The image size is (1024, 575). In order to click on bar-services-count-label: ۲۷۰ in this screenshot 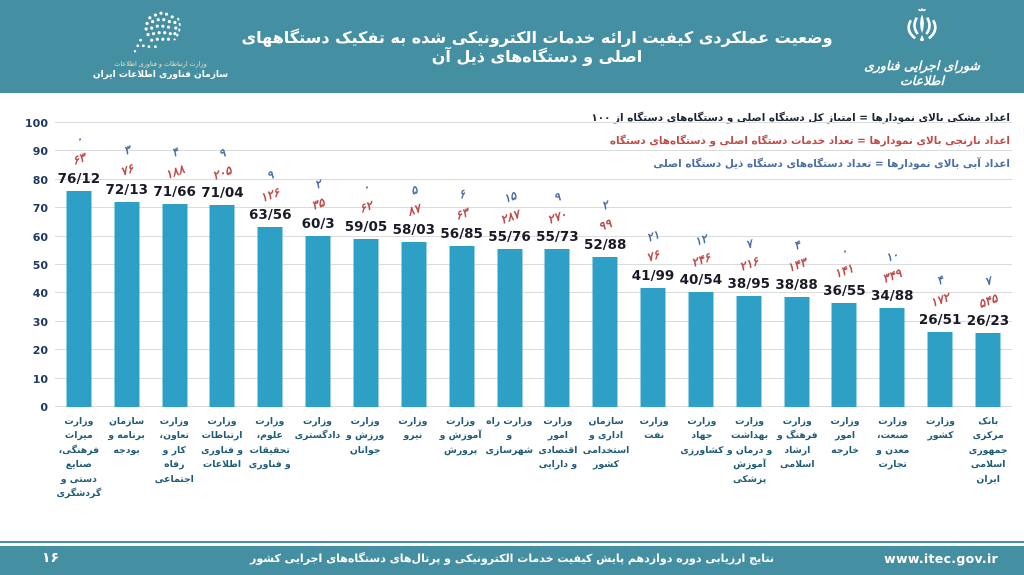, I will do `click(557, 216)`.